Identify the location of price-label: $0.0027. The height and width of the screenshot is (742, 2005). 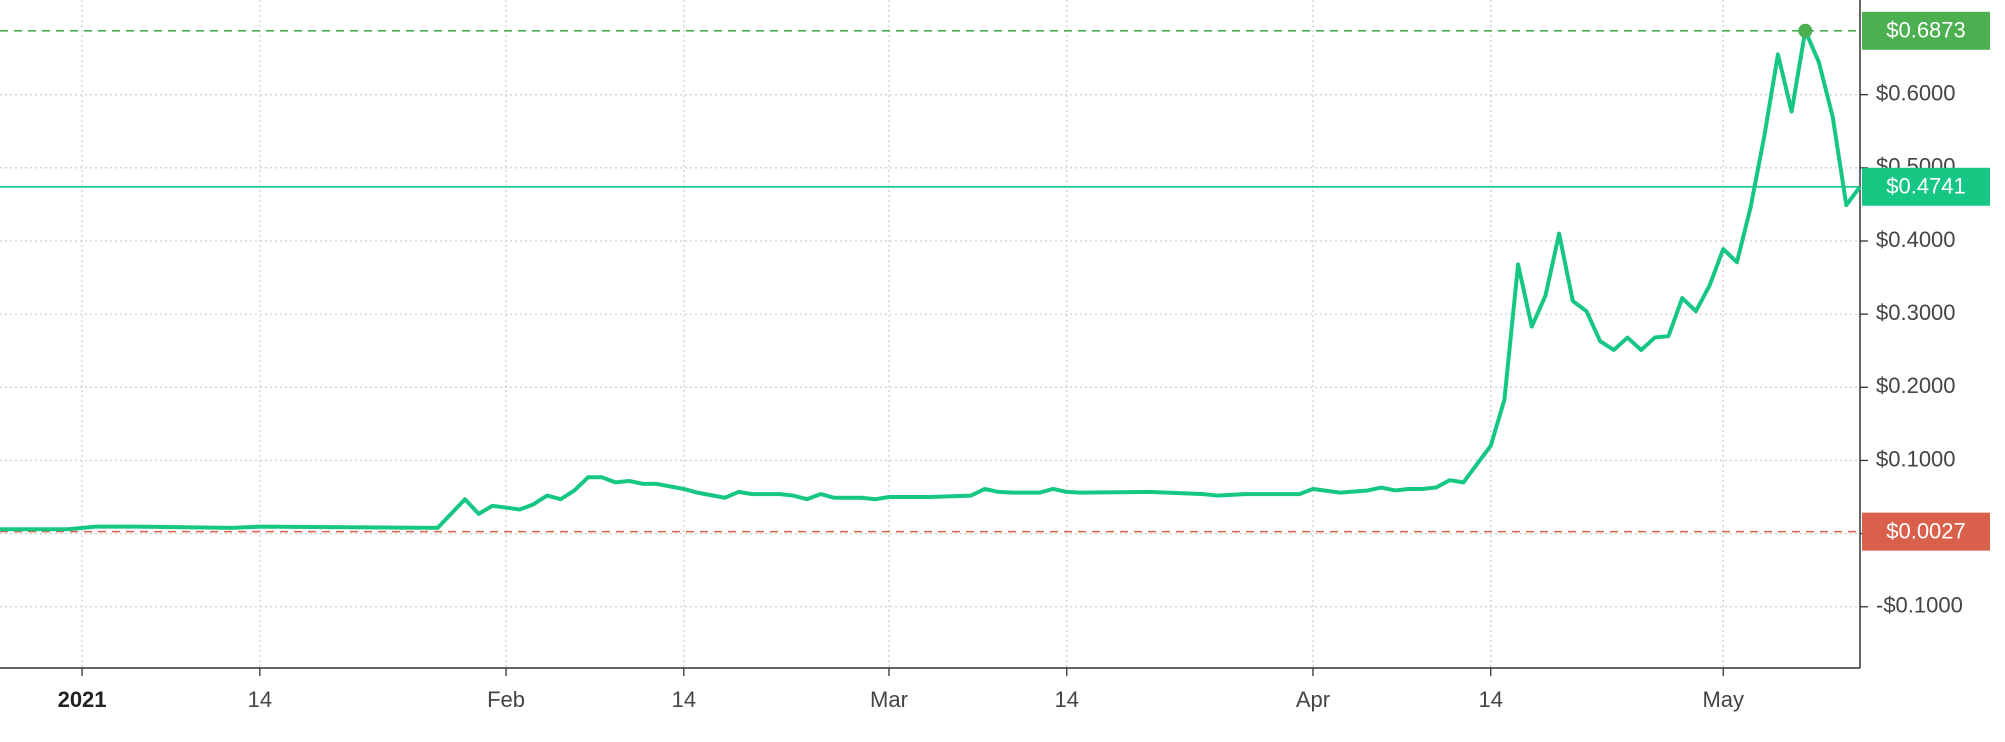
(1926, 530).